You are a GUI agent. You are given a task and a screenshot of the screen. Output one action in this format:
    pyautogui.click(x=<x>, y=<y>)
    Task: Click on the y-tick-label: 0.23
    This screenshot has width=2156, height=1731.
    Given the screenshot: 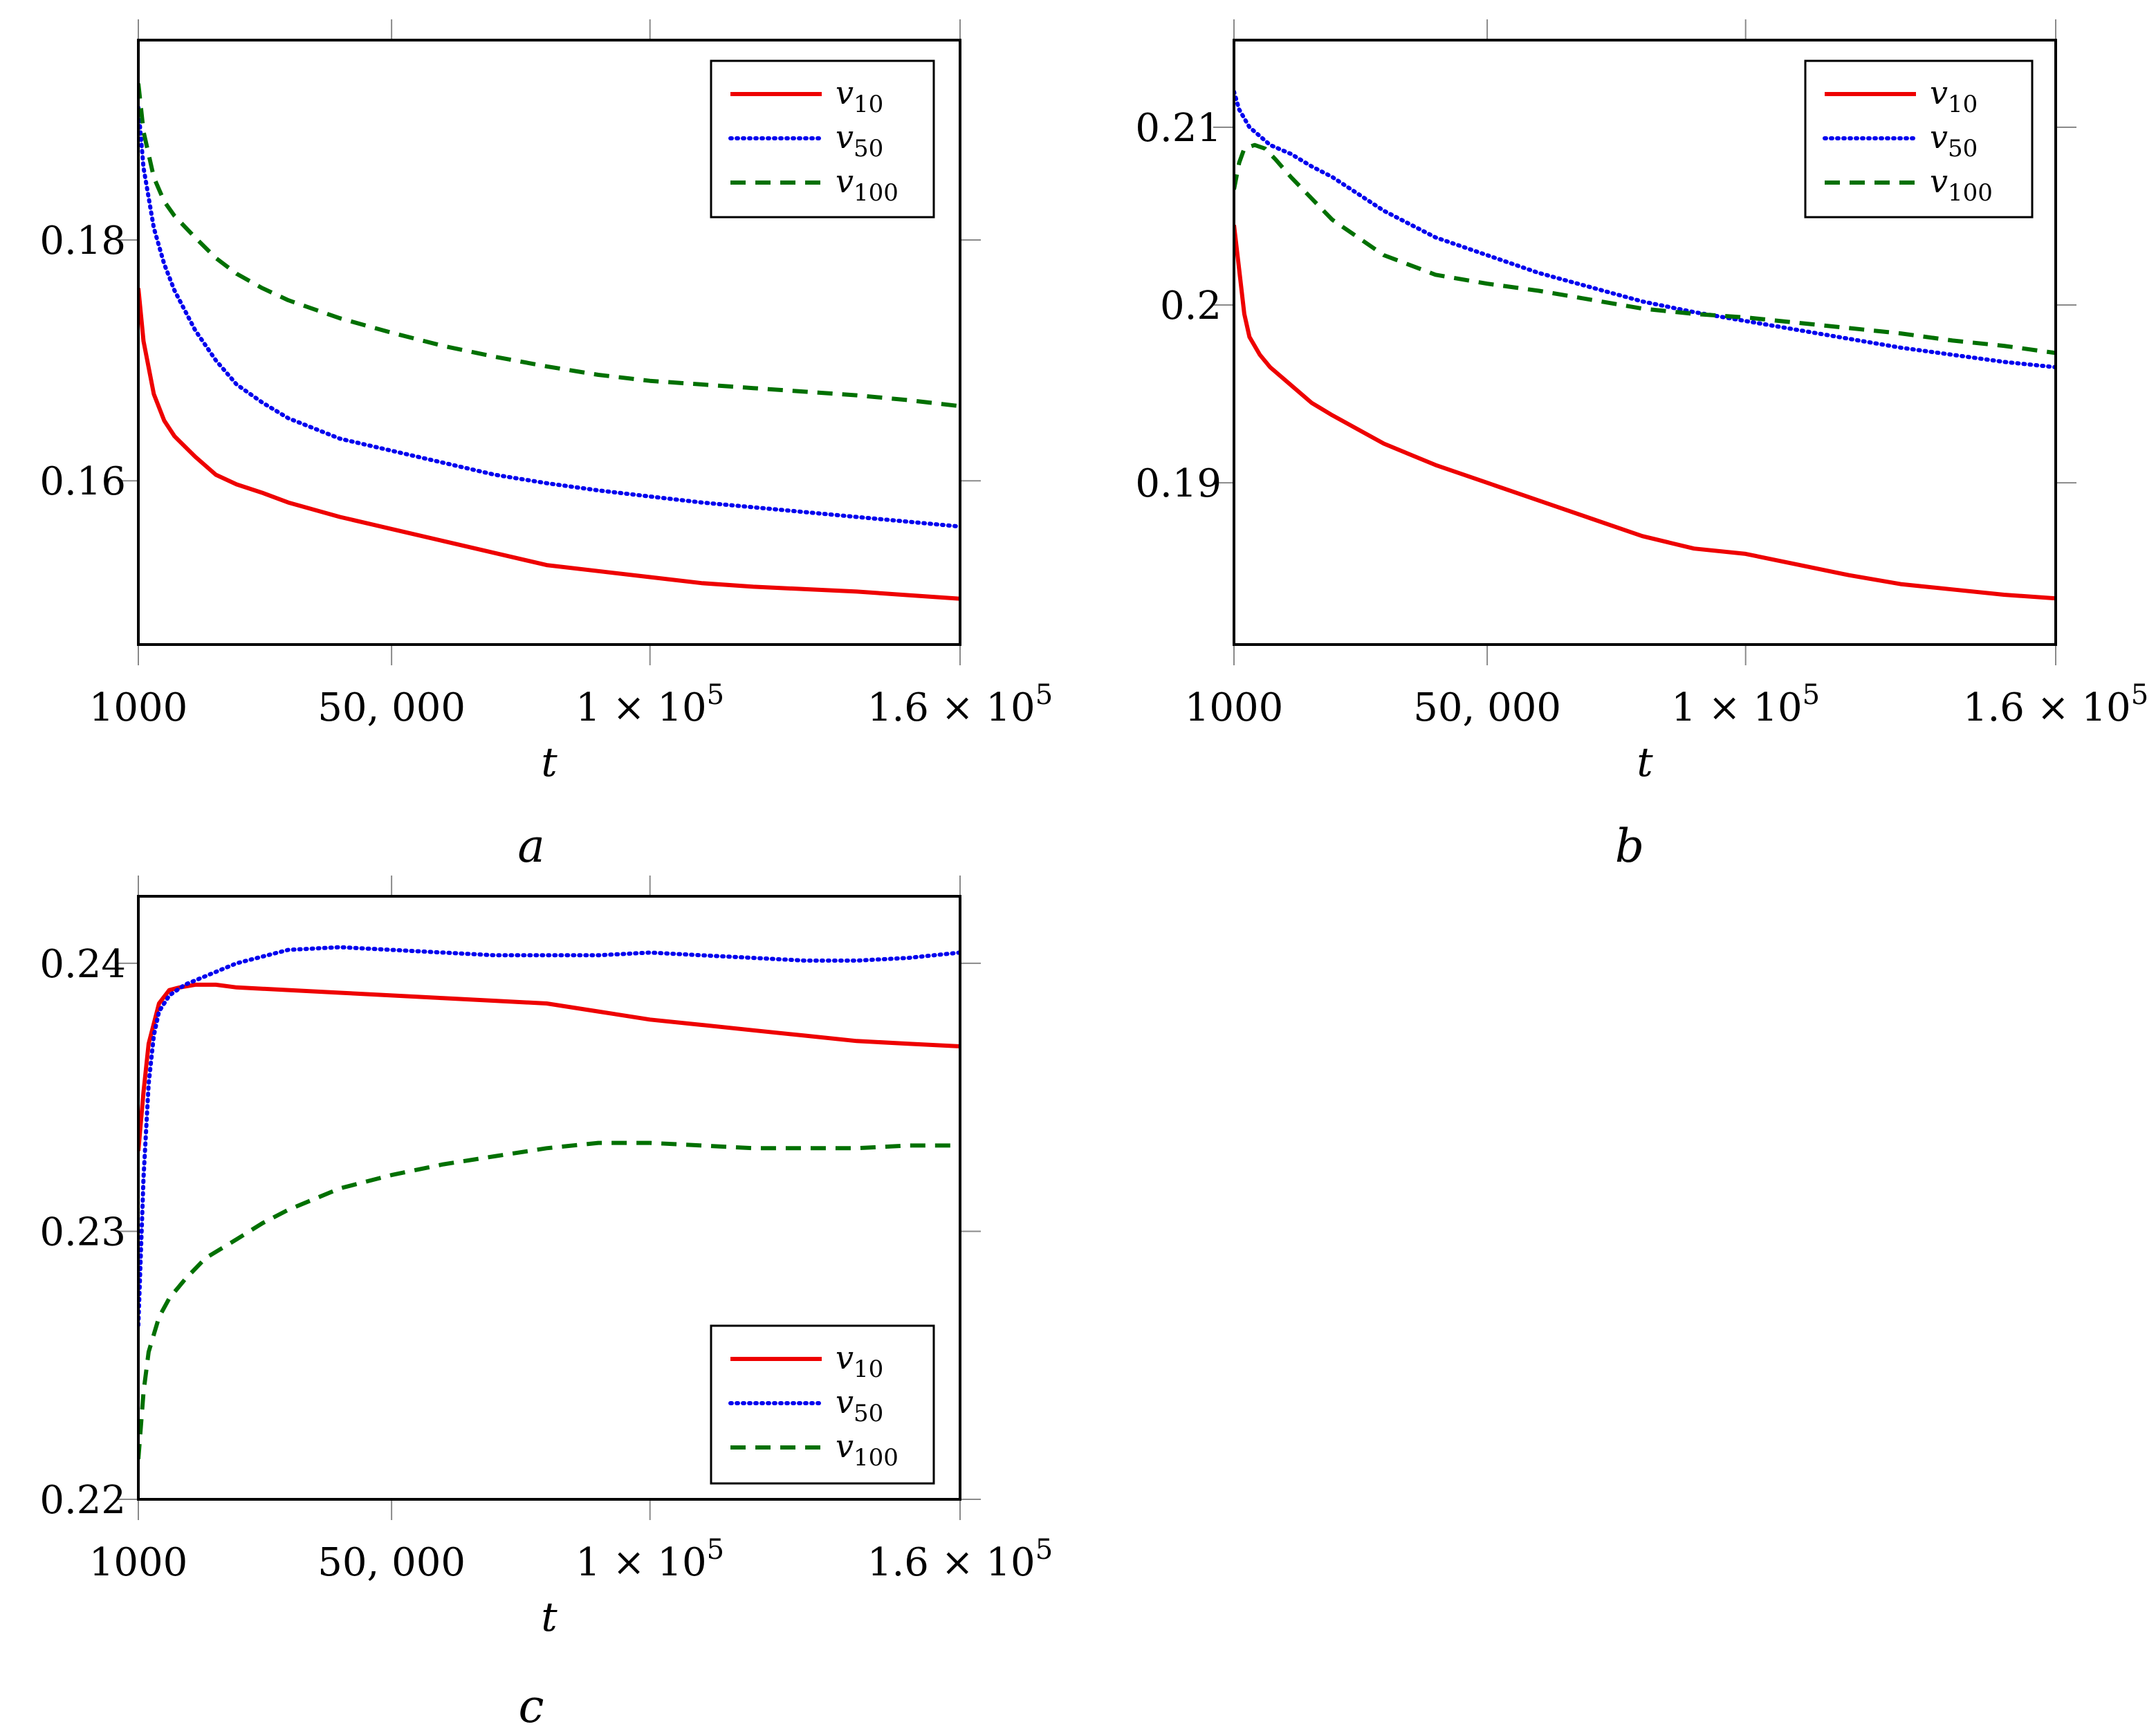 What is the action you would take?
    pyautogui.click(x=82, y=1233)
    